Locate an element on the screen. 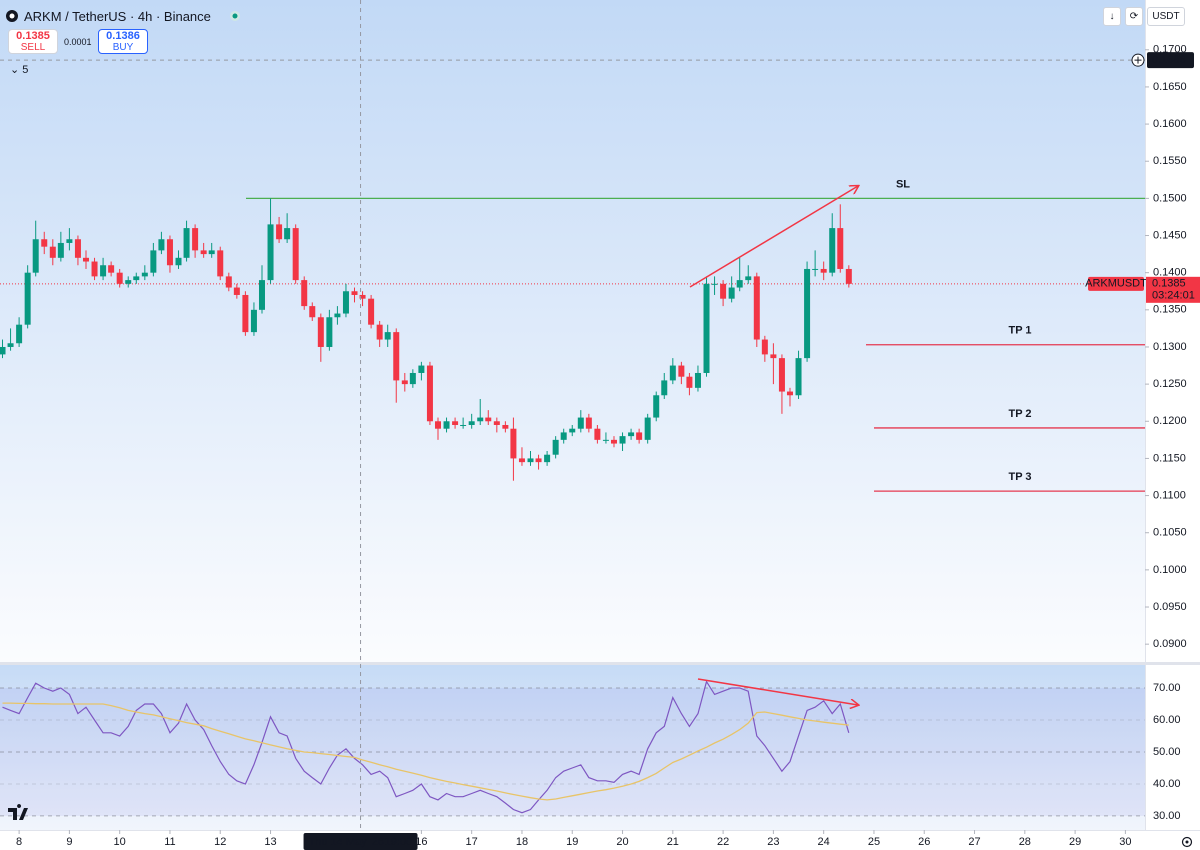 This screenshot has height=850, width=1200. sell-button: 0.1385 SELL is located at coordinates (33, 41).